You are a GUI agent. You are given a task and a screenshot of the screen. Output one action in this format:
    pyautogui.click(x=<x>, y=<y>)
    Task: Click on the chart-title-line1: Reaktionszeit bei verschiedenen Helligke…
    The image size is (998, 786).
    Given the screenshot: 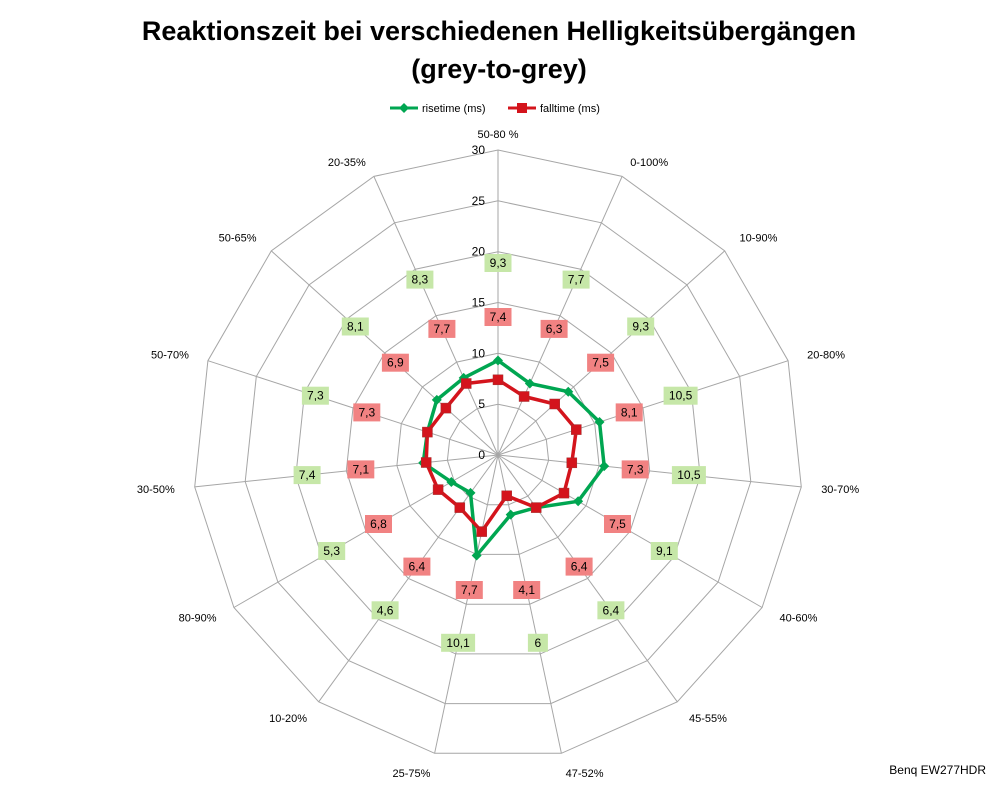 What is the action you would take?
    pyautogui.click(x=499, y=31)
    